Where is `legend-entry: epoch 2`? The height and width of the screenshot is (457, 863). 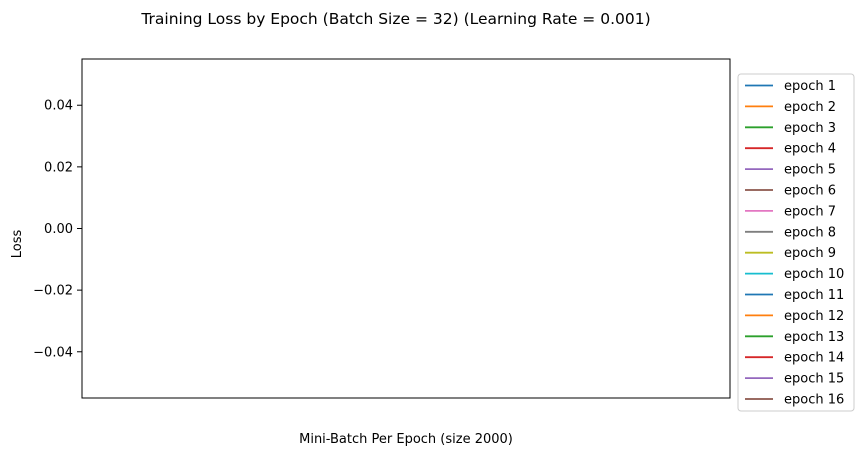 legend-entry: epoch 2 is located at coordinates (790, 107).